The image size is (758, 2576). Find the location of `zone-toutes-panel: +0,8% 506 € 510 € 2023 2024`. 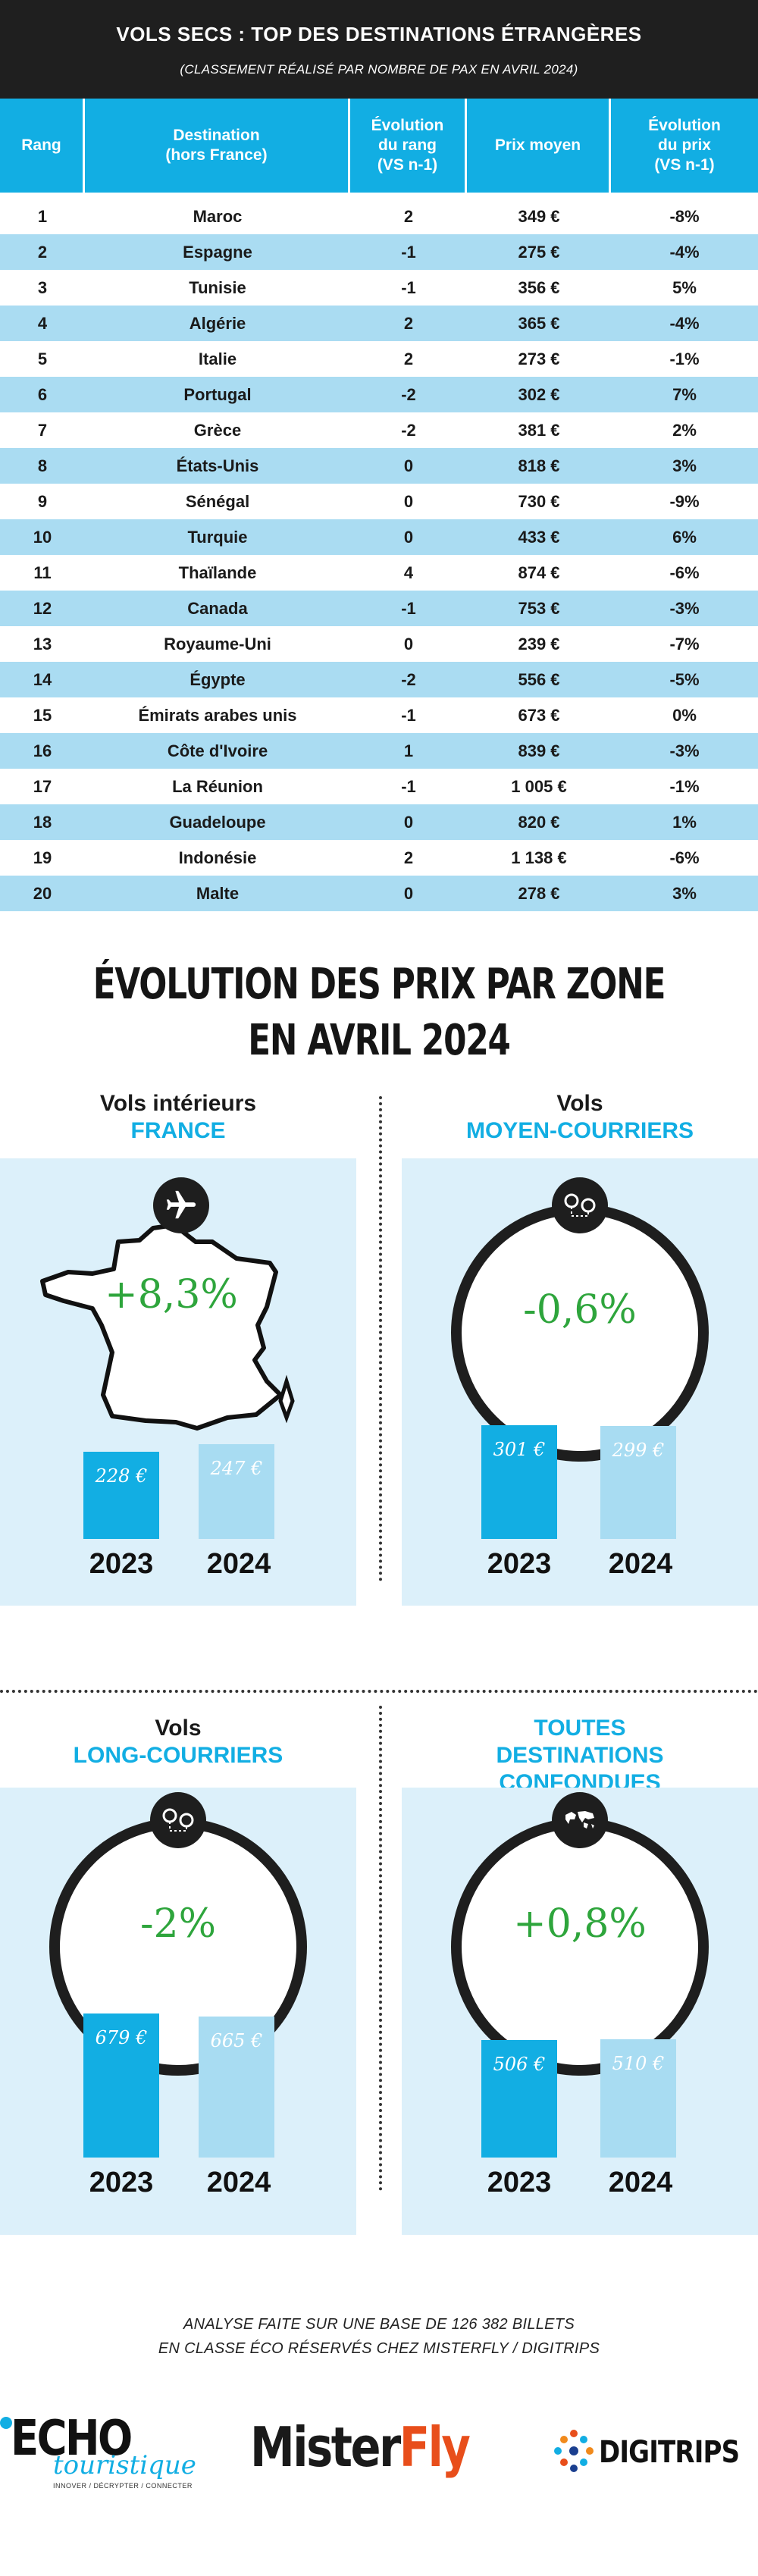

zone-toutes-panel: +0,8% 506 € 510 € 2023 2024 is located at coordinates (580, 2011).